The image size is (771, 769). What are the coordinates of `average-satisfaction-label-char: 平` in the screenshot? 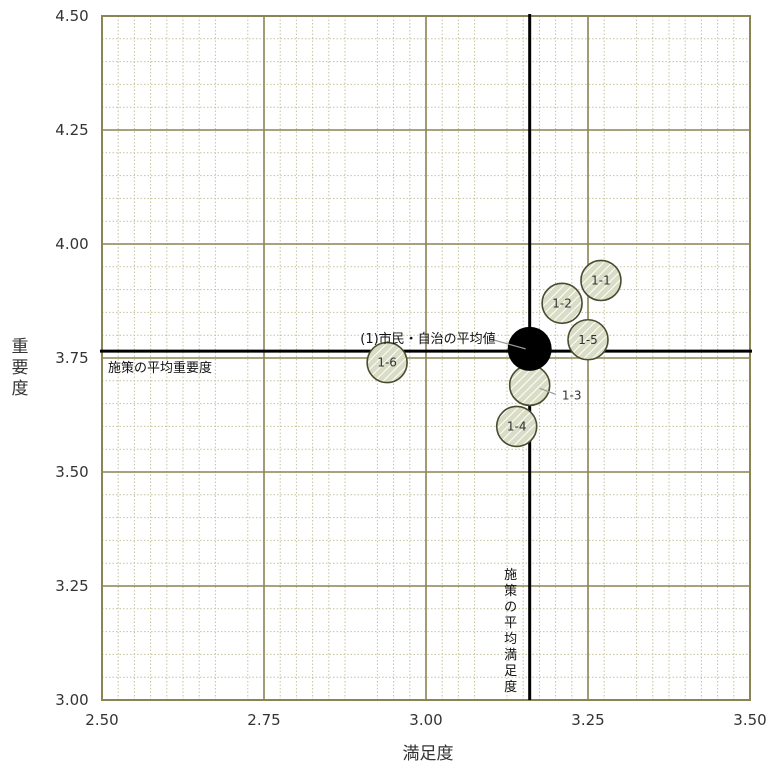 It's located at (510, 623).